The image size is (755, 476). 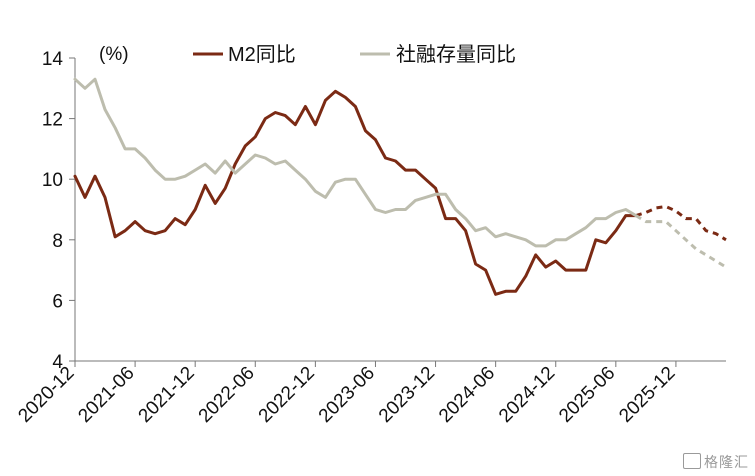 I want to click on legend: M2同比 社融存量同比, so click(x=354, y=54).